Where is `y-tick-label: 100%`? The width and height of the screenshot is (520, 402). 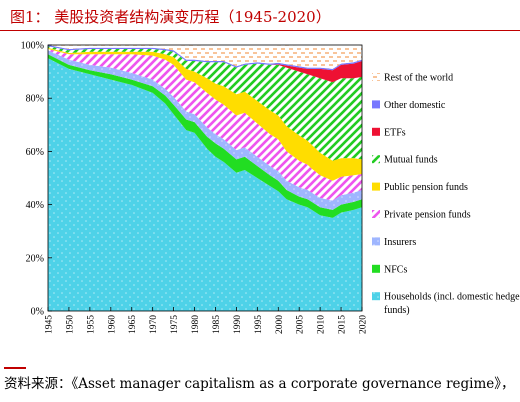
y-tick-label: 100% is located at coordinates (32, 46).